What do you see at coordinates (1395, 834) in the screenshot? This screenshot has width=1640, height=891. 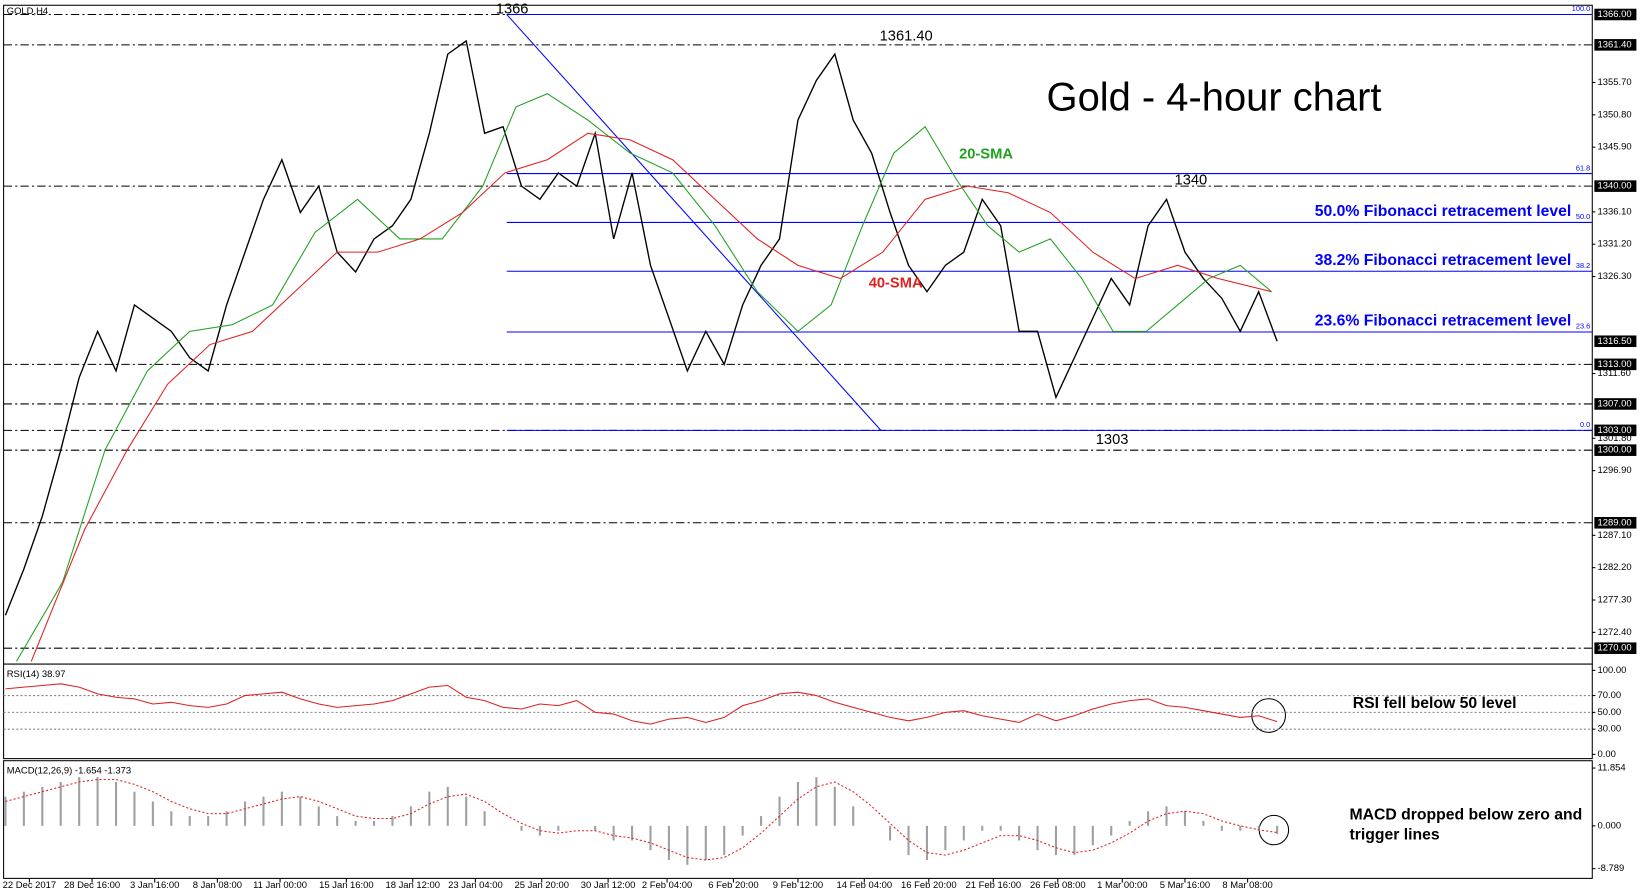 I see `annotation: trigger lines` at bounding box center [1395, 834].